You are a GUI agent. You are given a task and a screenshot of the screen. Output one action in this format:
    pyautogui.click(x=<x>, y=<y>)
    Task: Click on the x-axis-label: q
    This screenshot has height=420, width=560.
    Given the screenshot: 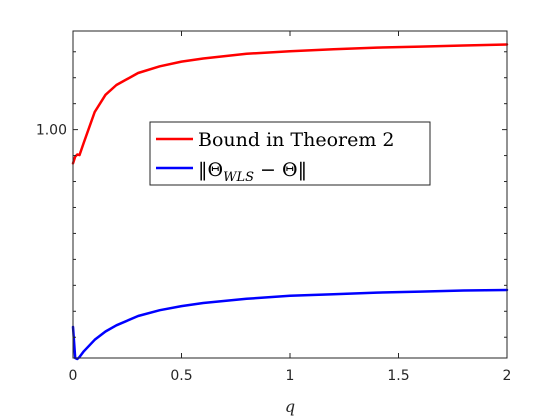 What is the action you would take?
    pyautogui.click(x=290, y=406)
    